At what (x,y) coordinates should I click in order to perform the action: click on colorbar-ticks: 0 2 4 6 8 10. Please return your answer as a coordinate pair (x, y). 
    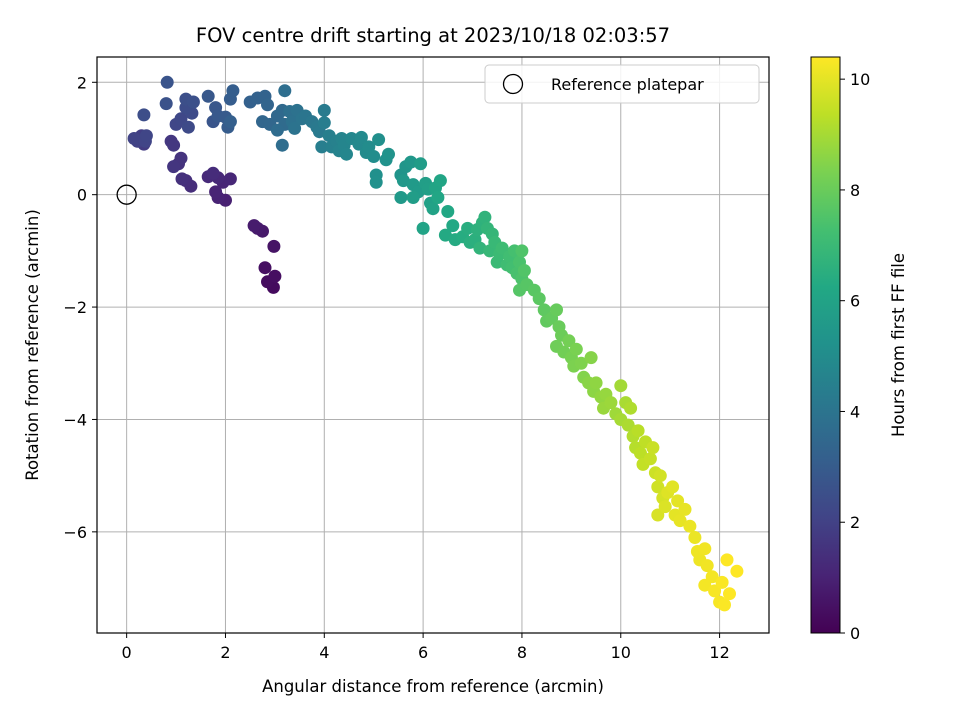
    Looking at the image, I should click on (855, 356).